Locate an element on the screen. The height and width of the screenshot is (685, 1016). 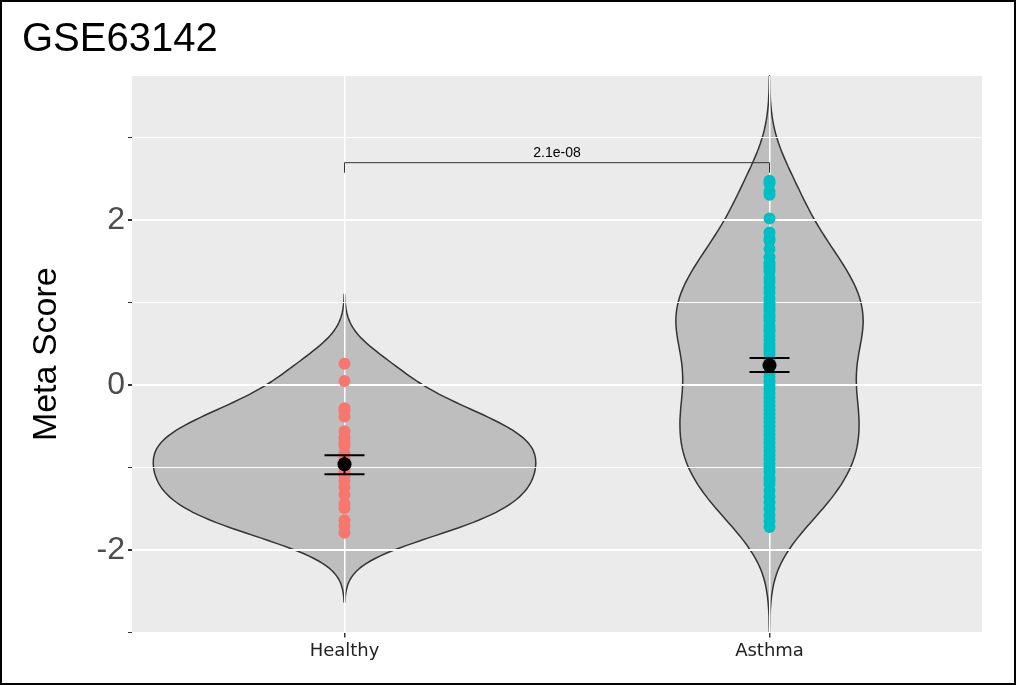
chart-title: GSE63142 is located at coordinates (120, 37).